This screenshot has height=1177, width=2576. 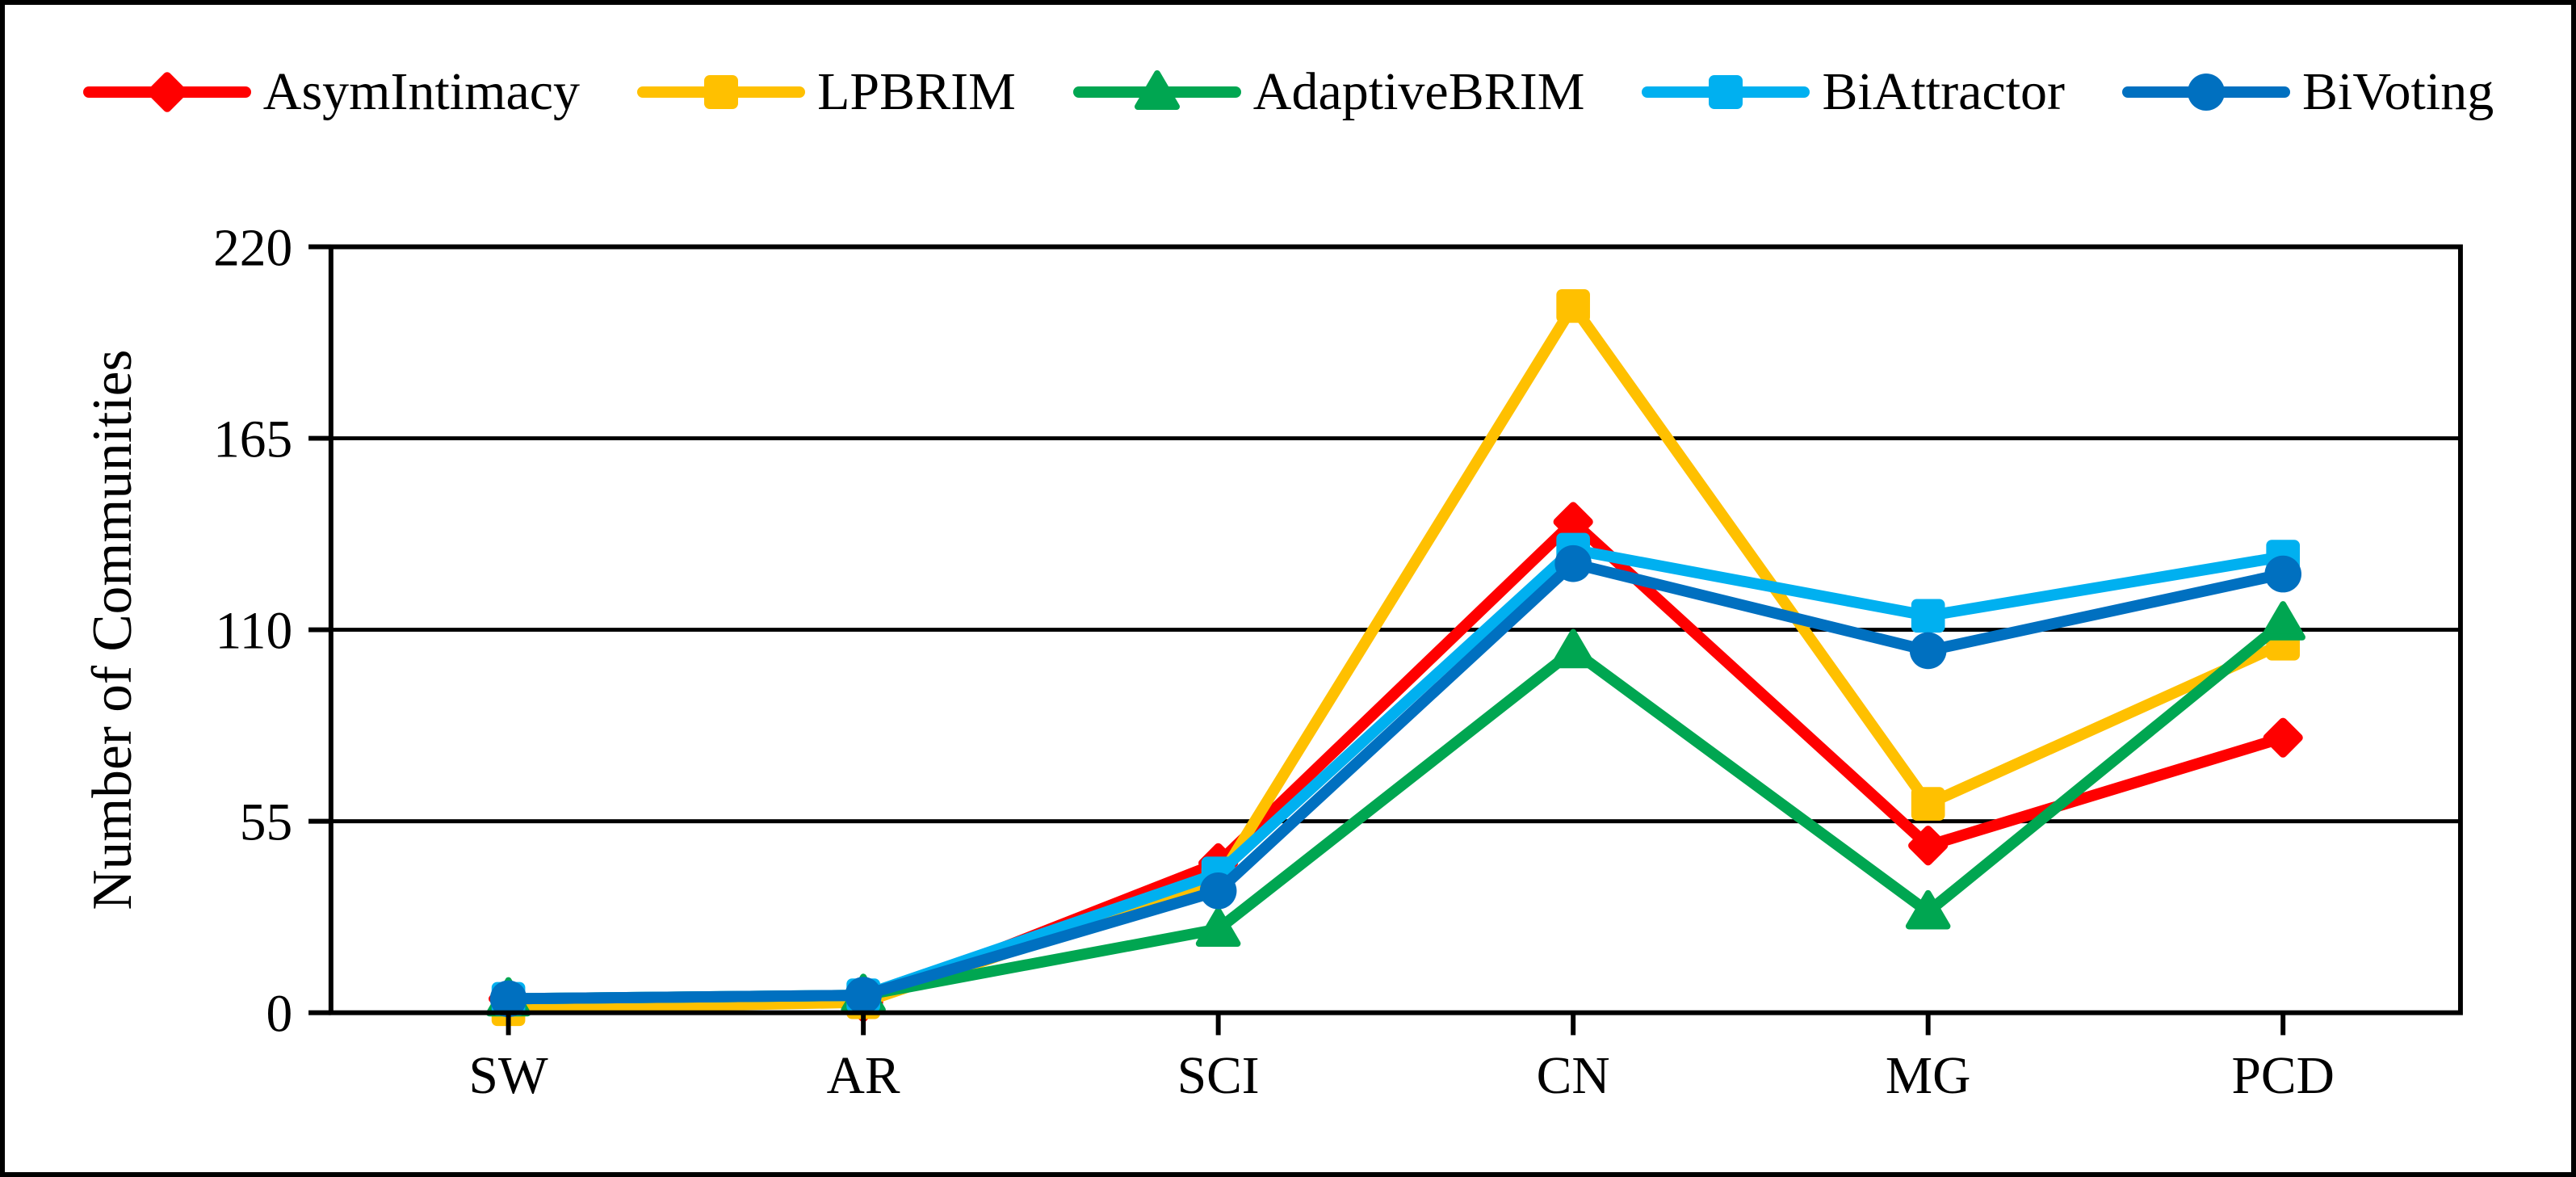 What do you see at coordinates (863, 1076) in the screenshot?
I see `x-tick-label: AR` at bounding box center [863, 1076].